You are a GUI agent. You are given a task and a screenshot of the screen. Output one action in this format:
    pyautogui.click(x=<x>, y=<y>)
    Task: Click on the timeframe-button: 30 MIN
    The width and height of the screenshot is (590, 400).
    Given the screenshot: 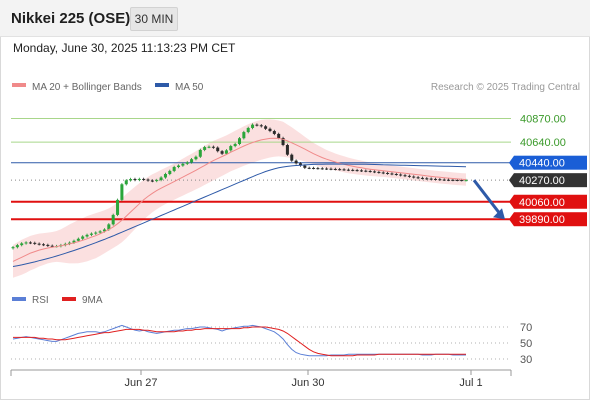 What is the action you would take?
    pyautogui.click(x=154, y=19)
    